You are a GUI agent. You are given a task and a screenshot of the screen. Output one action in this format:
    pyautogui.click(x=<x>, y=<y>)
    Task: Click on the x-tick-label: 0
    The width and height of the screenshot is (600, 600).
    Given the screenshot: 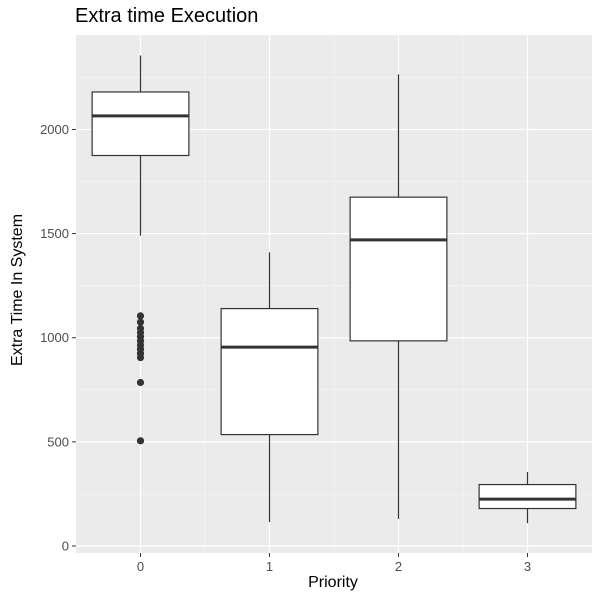 What is the action you would take?
    pyautogui.click(x=140, y=566)
    